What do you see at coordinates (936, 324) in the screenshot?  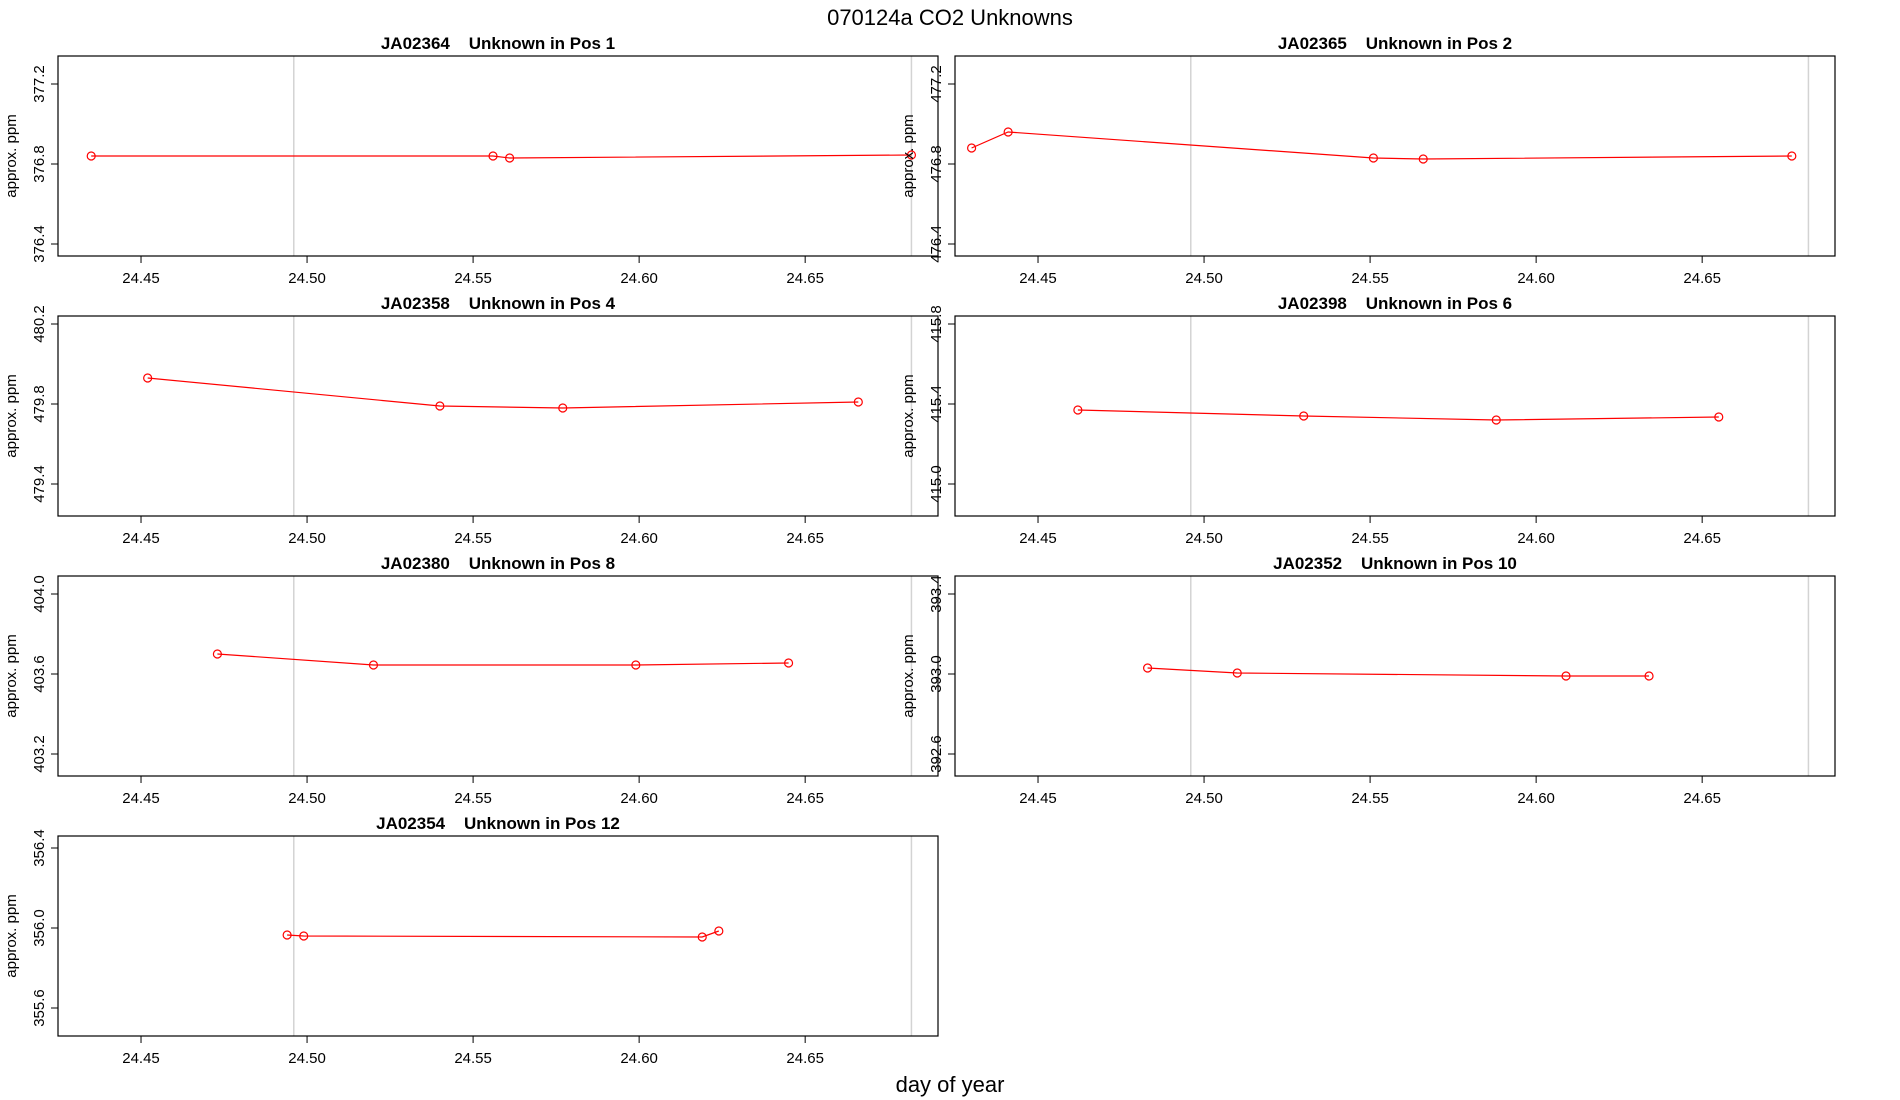 I see `y-tick-label: 415.8` at bounding box center [936, 324].